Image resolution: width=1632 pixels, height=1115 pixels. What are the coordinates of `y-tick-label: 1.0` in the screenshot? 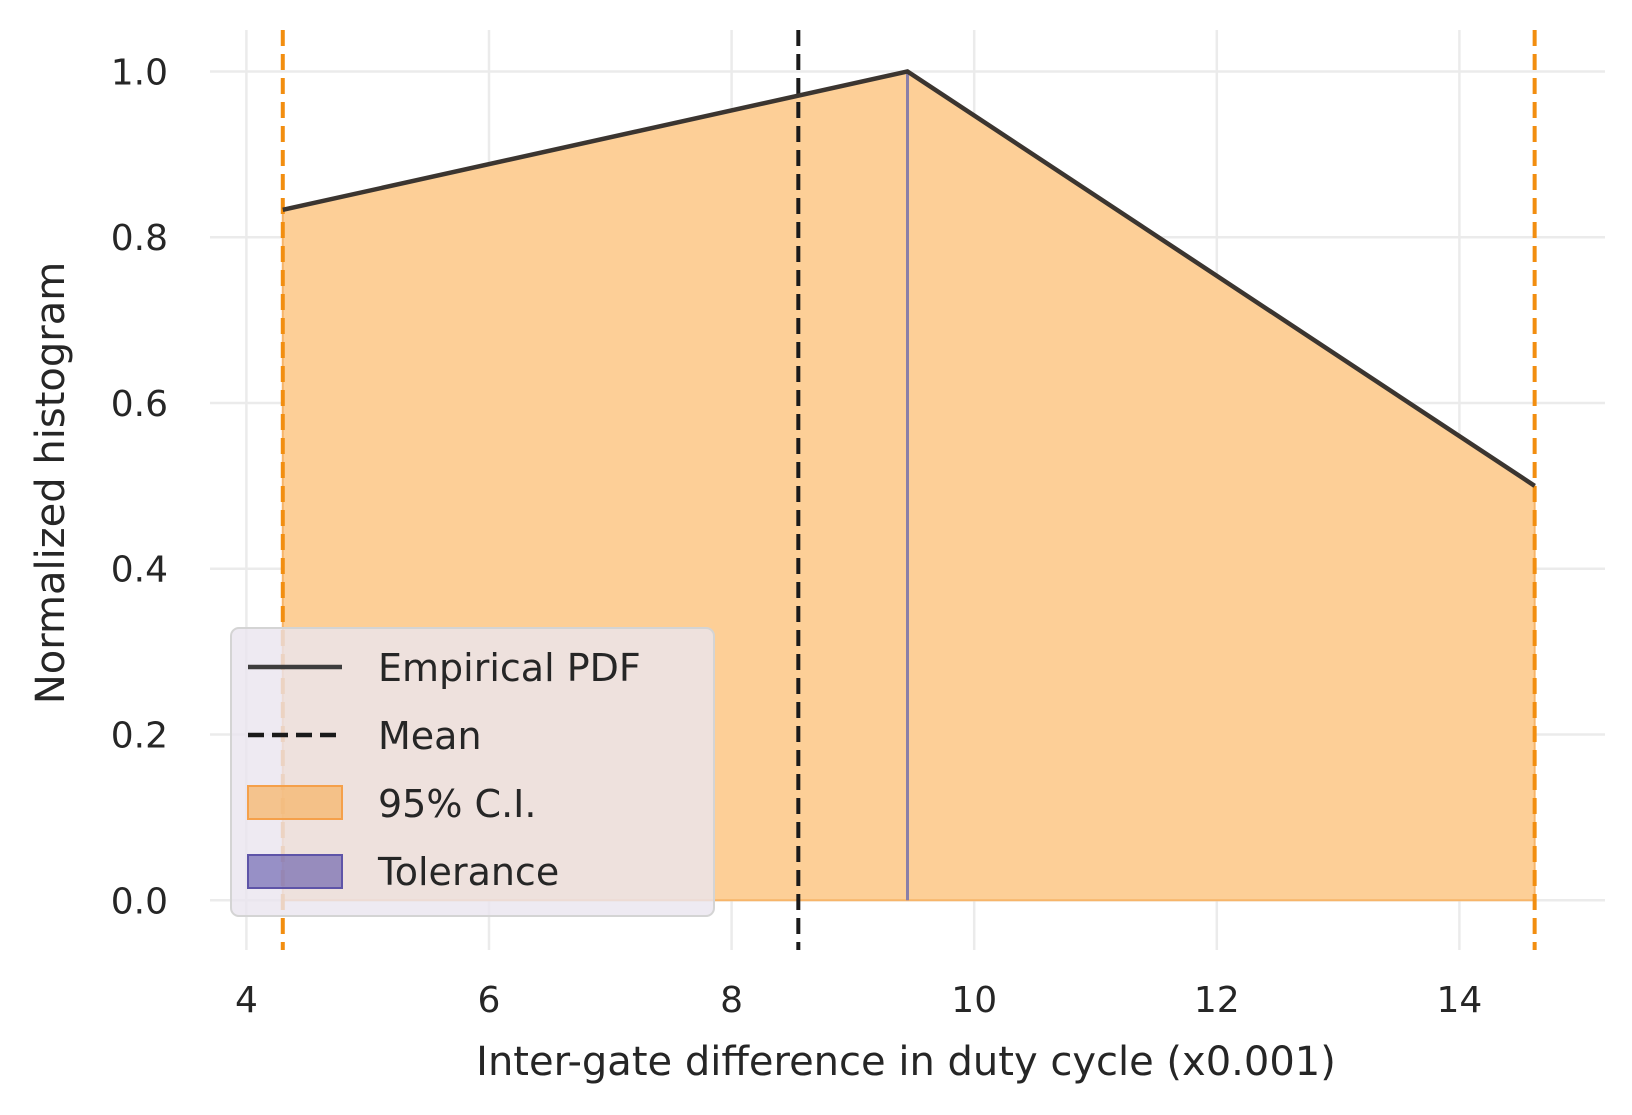 It's located at (139, 72).